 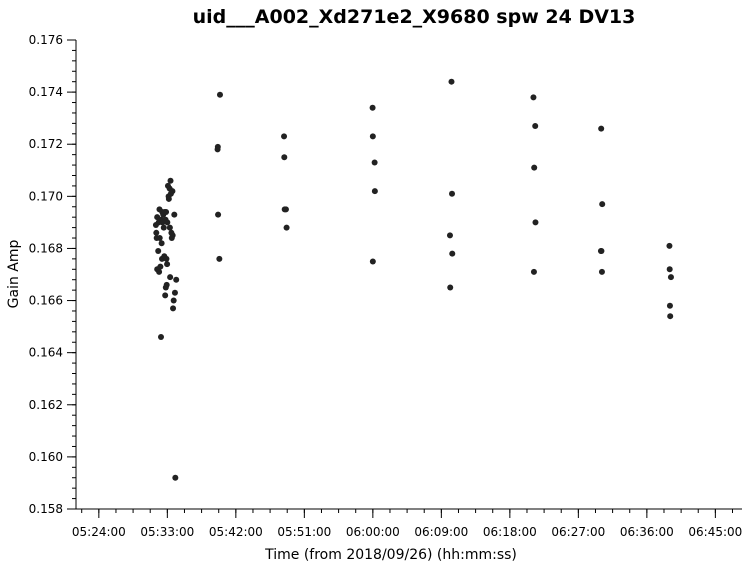 I want to click on x-tick-label: 06:45:00, so click(x=715, y=532).